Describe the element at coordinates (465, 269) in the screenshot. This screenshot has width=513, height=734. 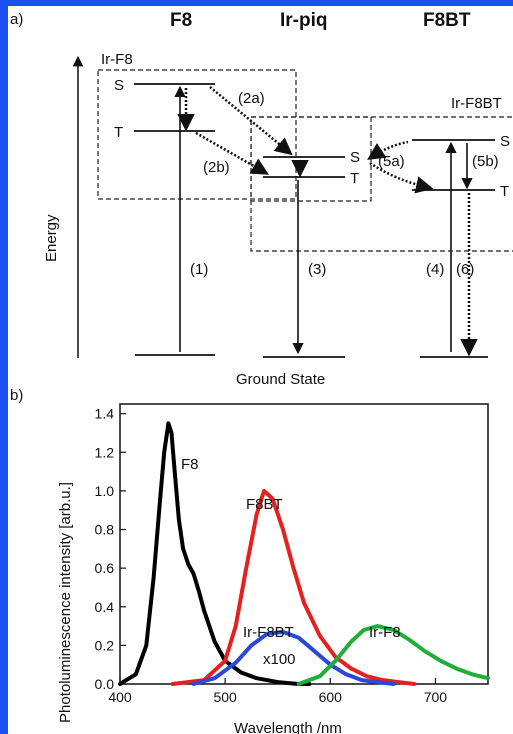
I see `transition-6: (6)` at that location.